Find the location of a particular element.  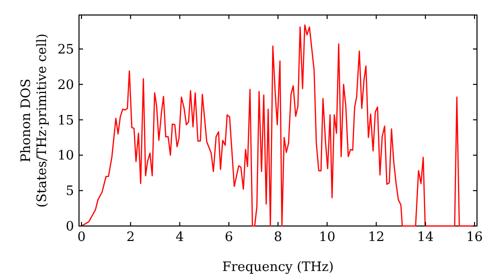

y-axis-title: Phonon DOS (States/THz·primitive cell) is located at coordinates (34, 120).